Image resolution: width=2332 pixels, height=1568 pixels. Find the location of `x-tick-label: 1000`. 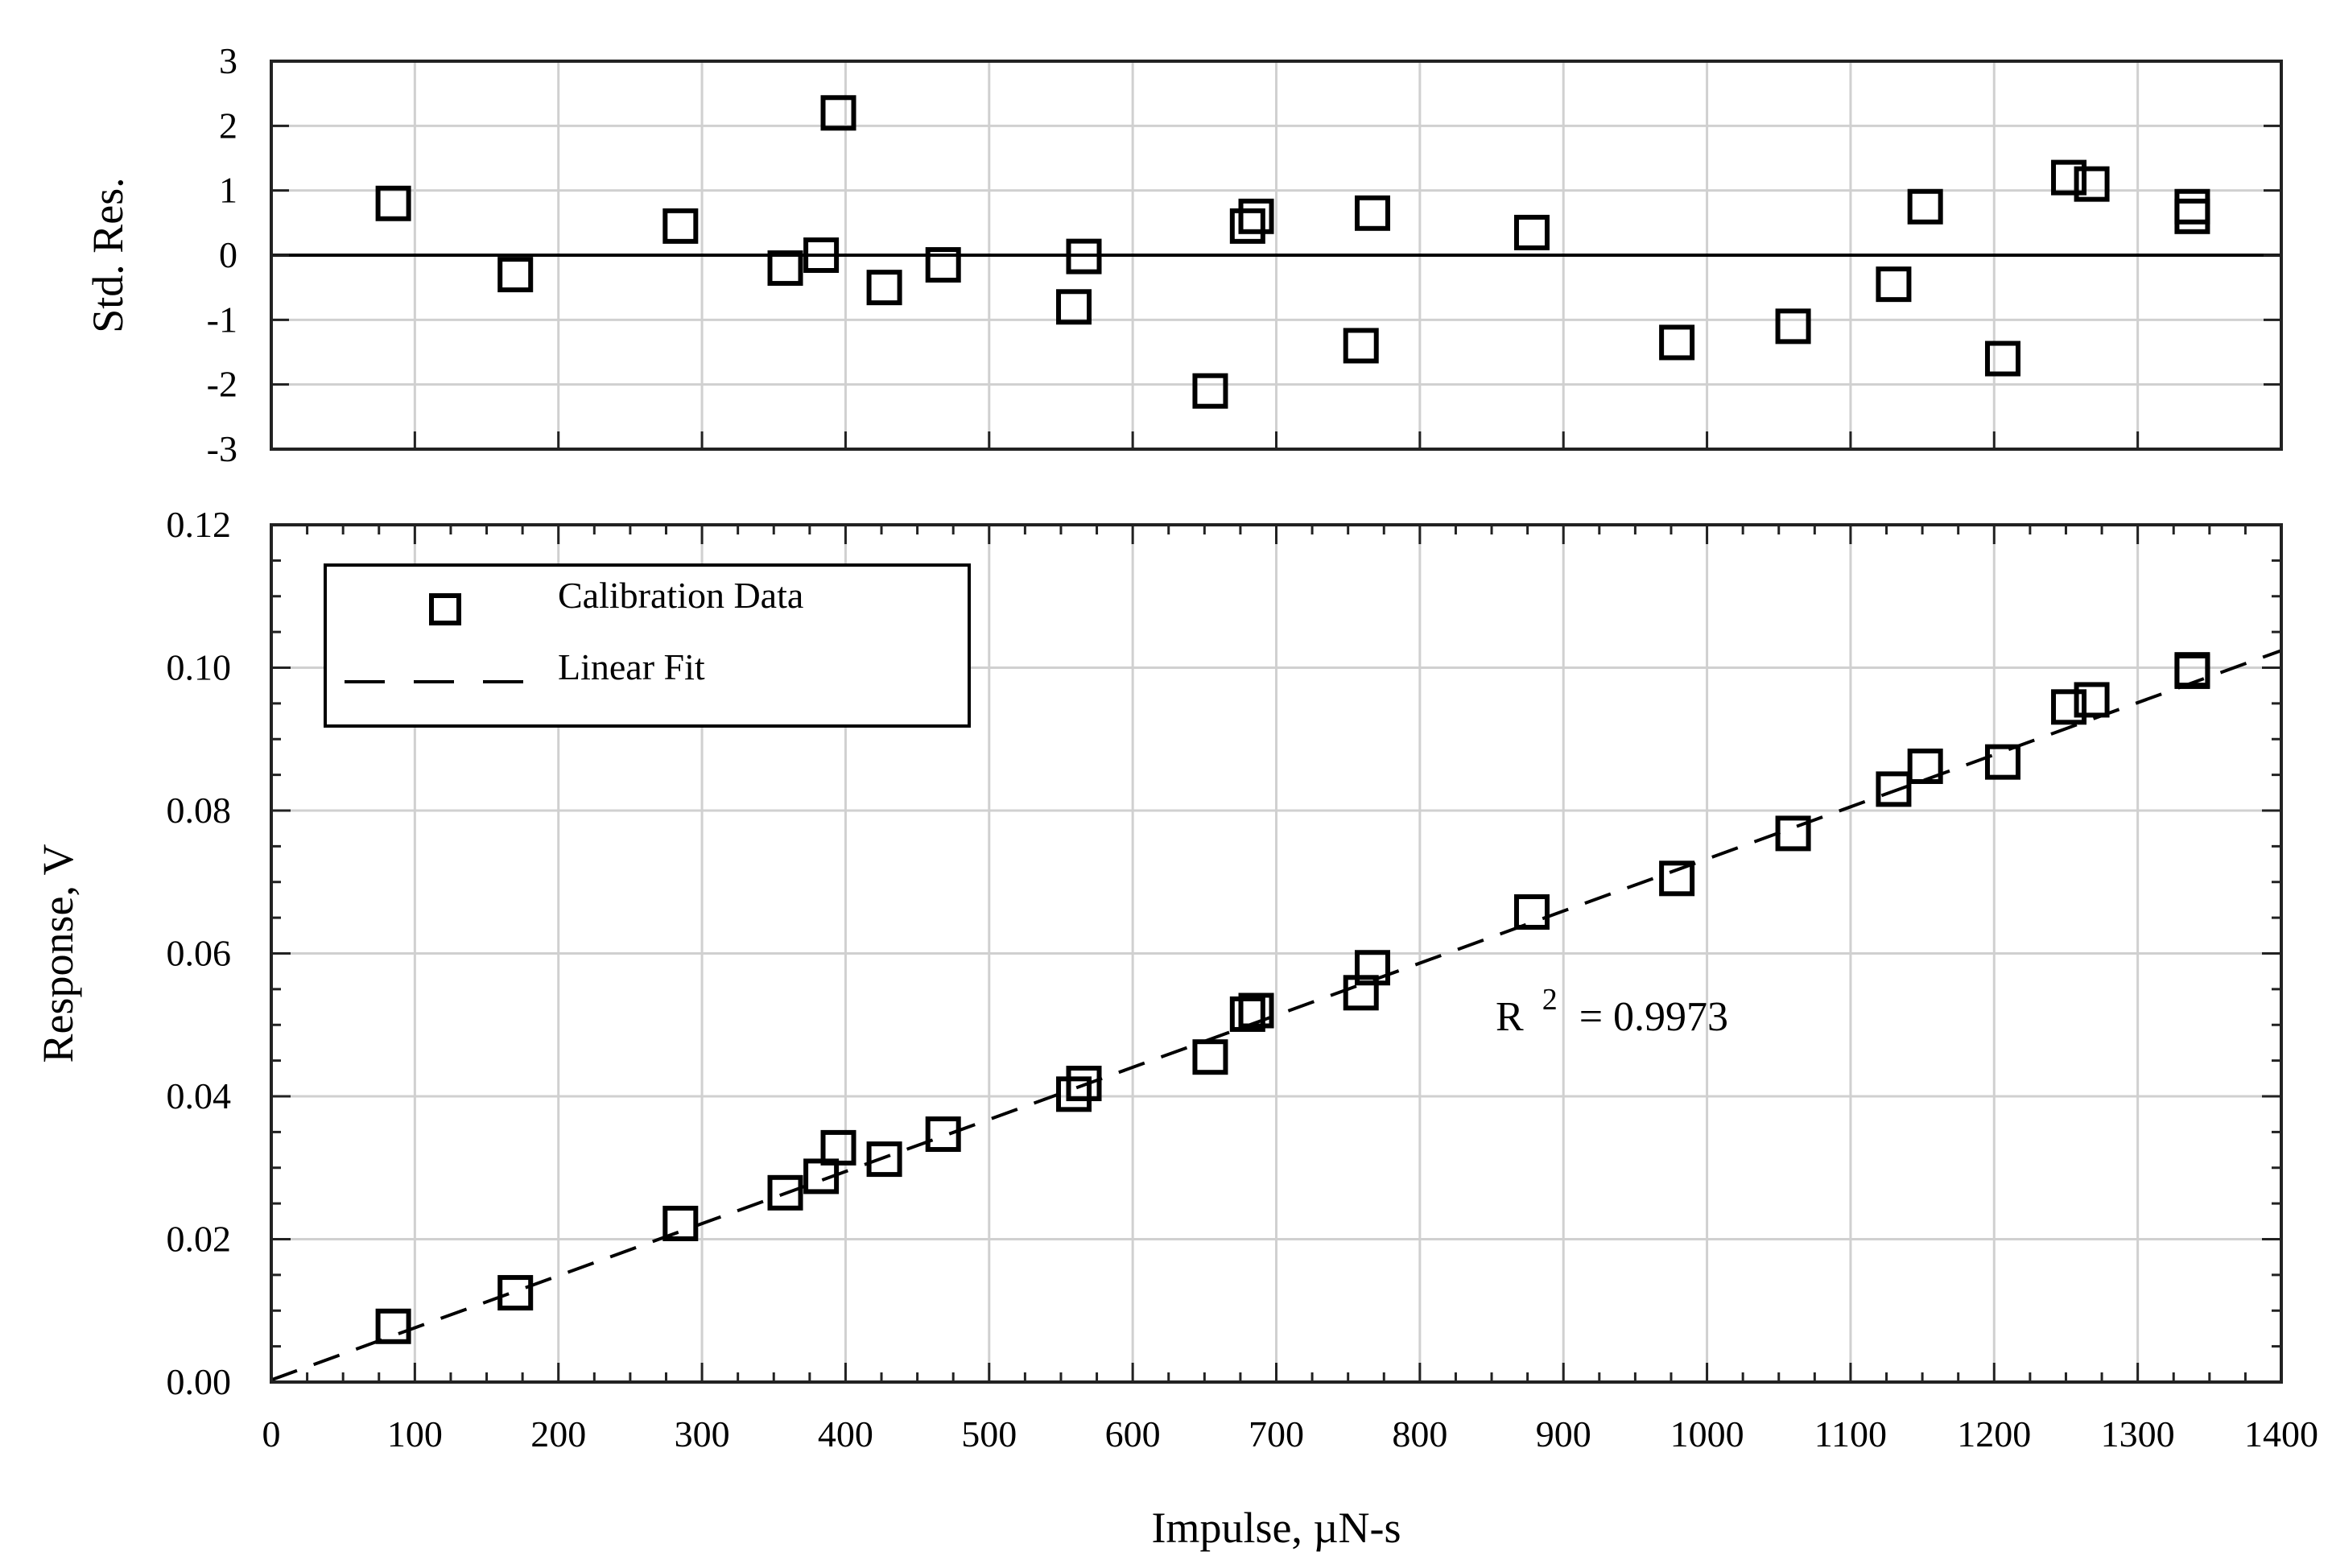

x-tick-label: 1000 is located at coordinates (1707, 1434).